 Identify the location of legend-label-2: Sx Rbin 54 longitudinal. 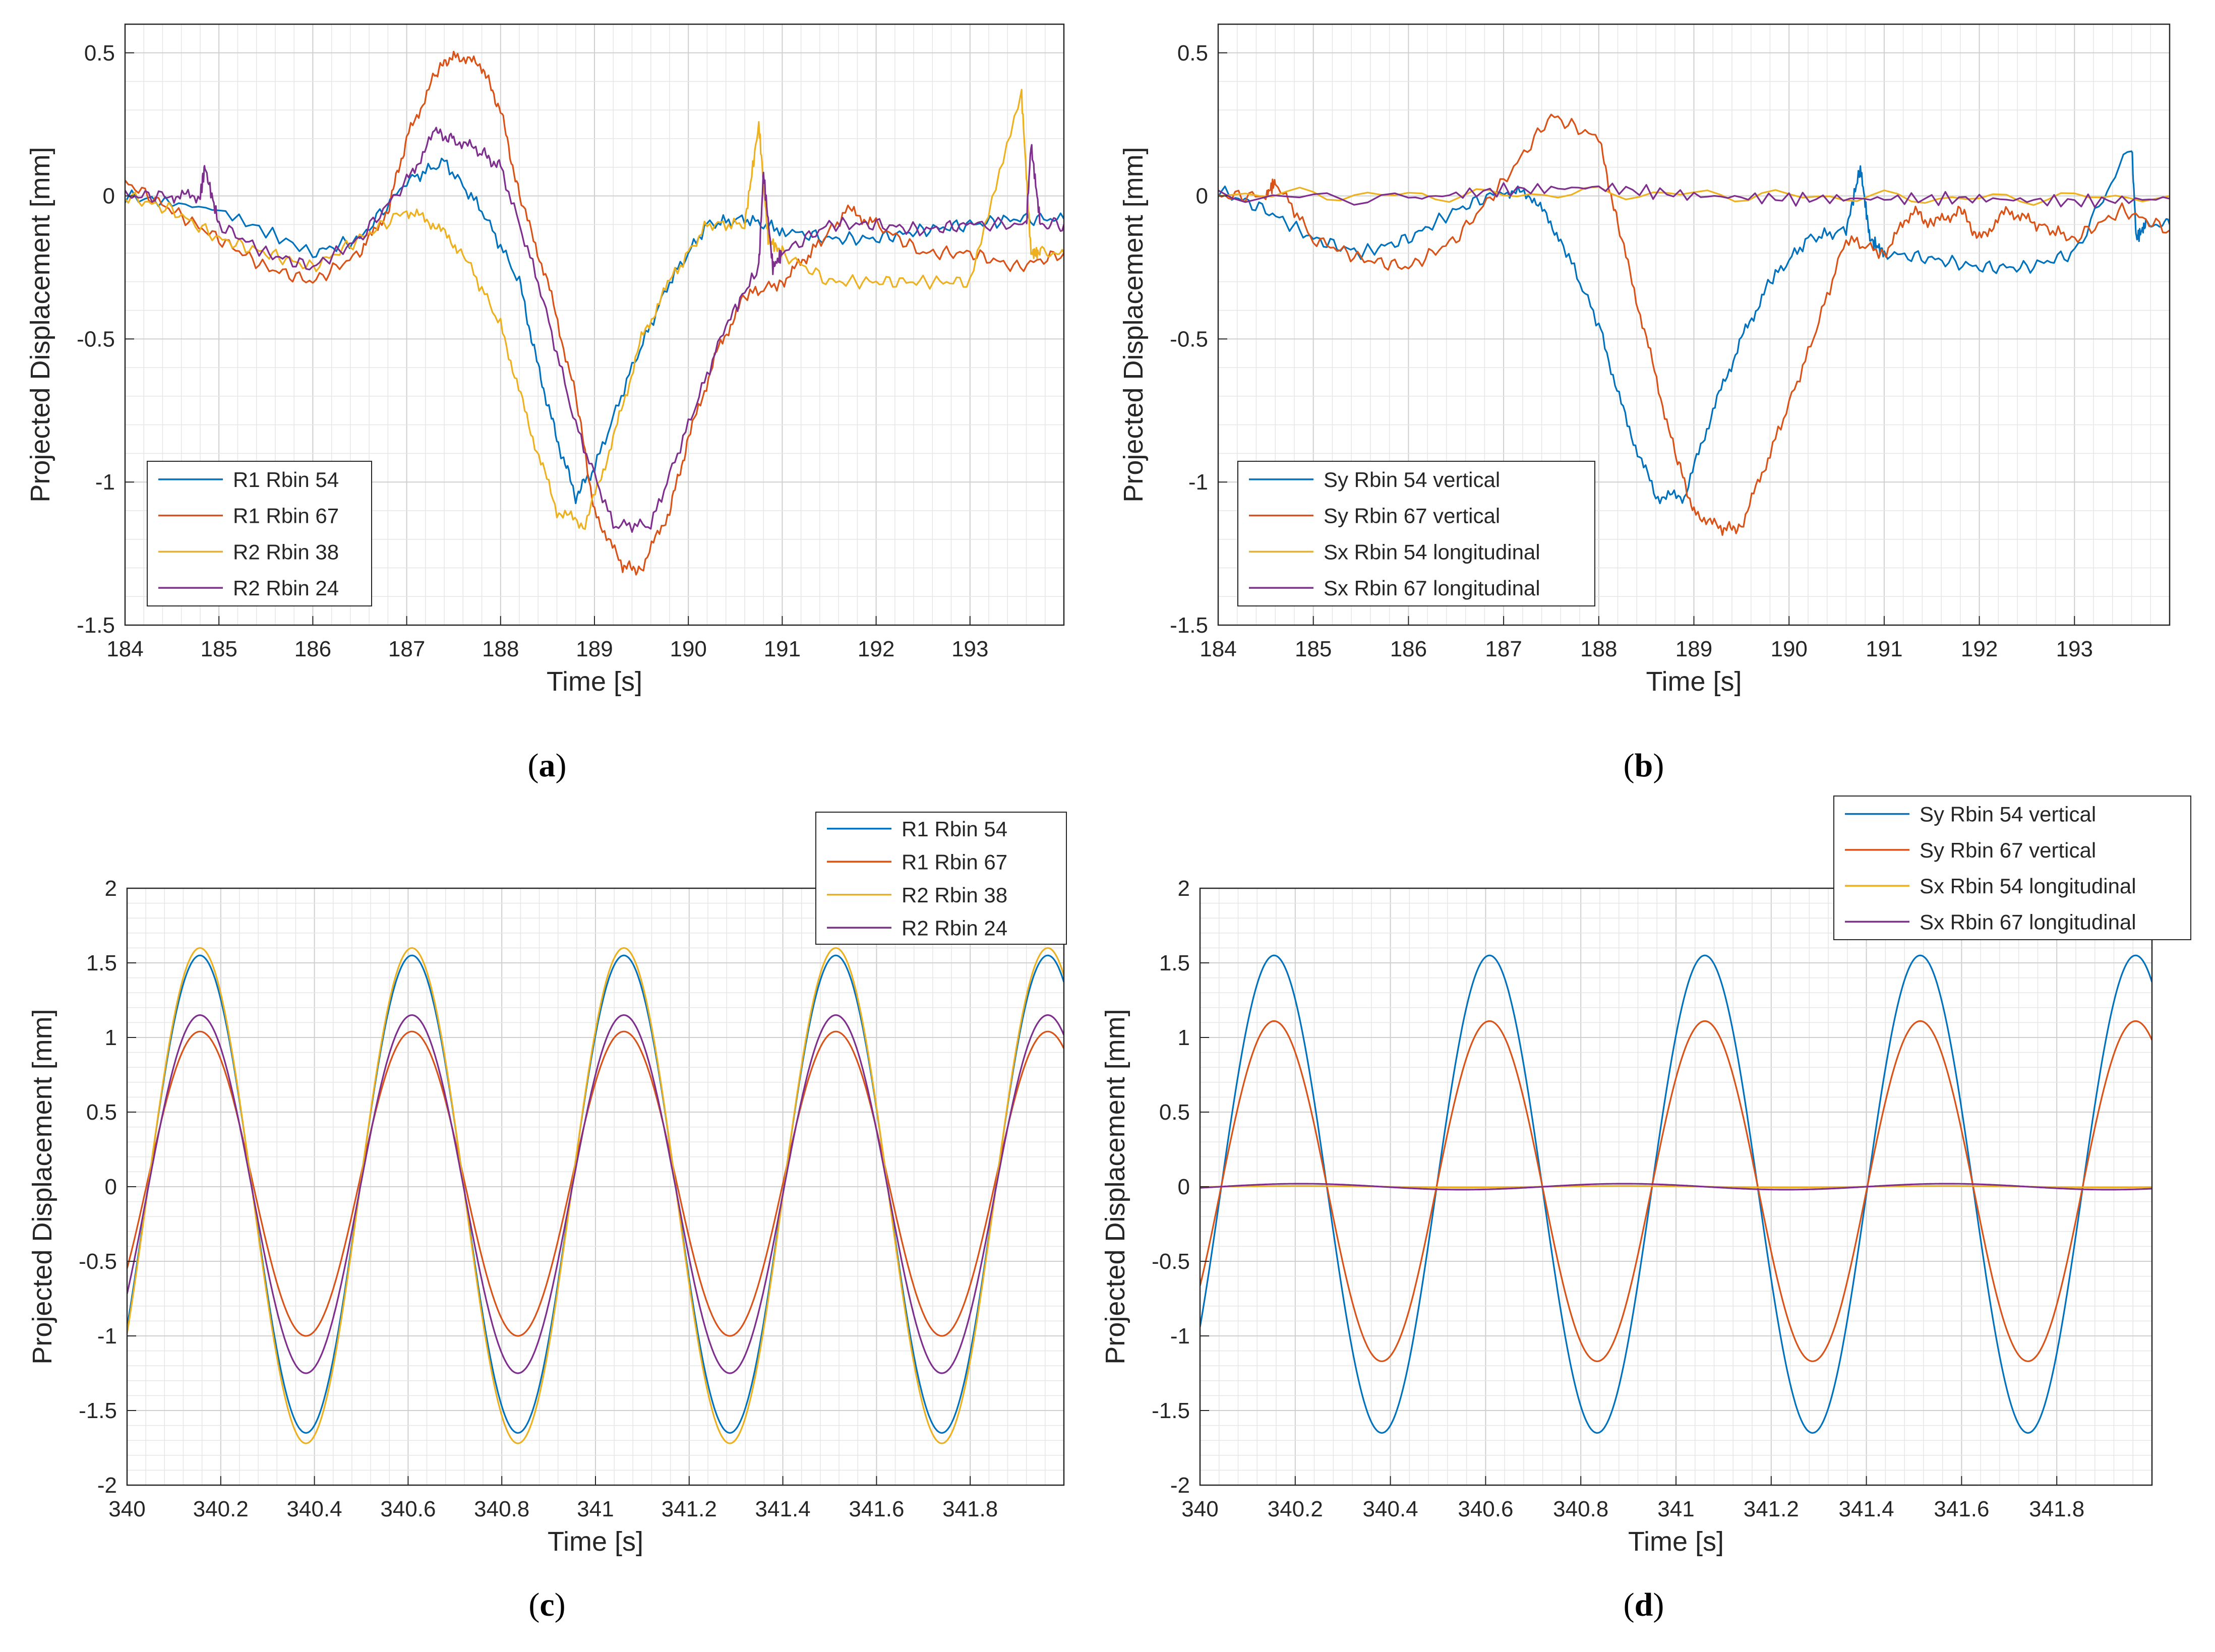
(1432, 552).